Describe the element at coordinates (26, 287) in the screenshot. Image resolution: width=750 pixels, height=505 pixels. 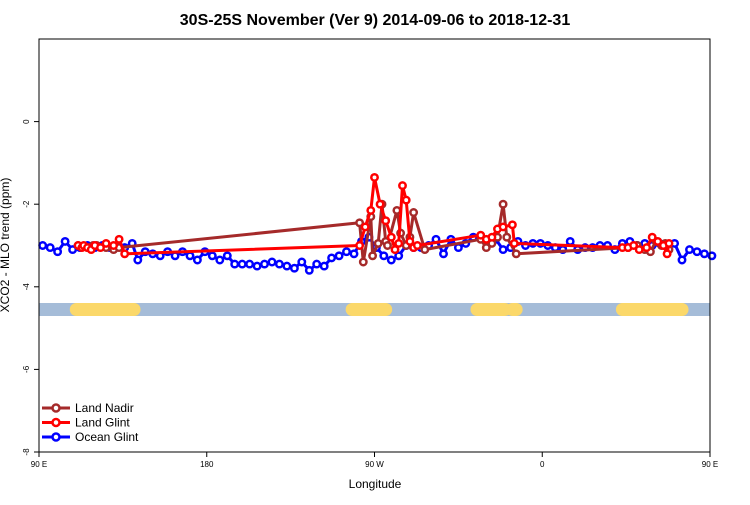
I see `y-tick-label: -4` at that location.